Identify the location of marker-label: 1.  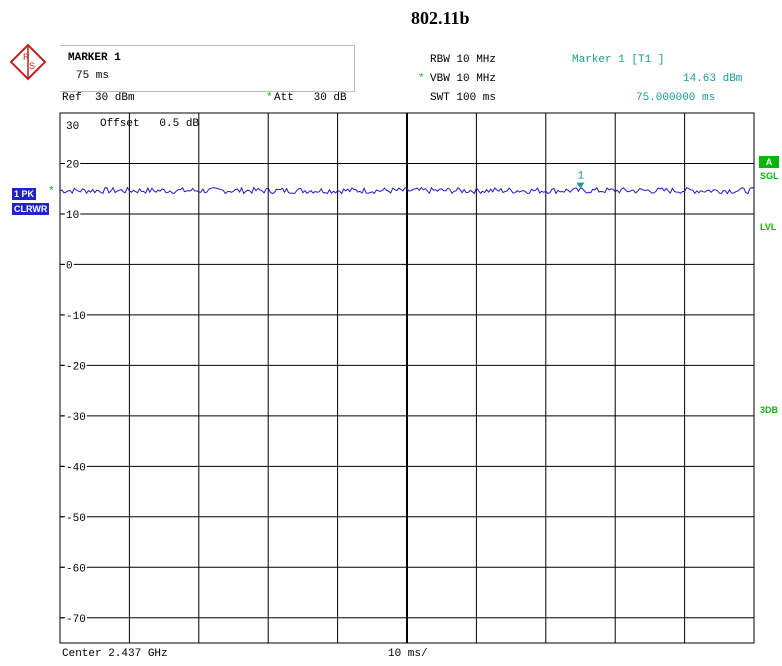
(581, 177).